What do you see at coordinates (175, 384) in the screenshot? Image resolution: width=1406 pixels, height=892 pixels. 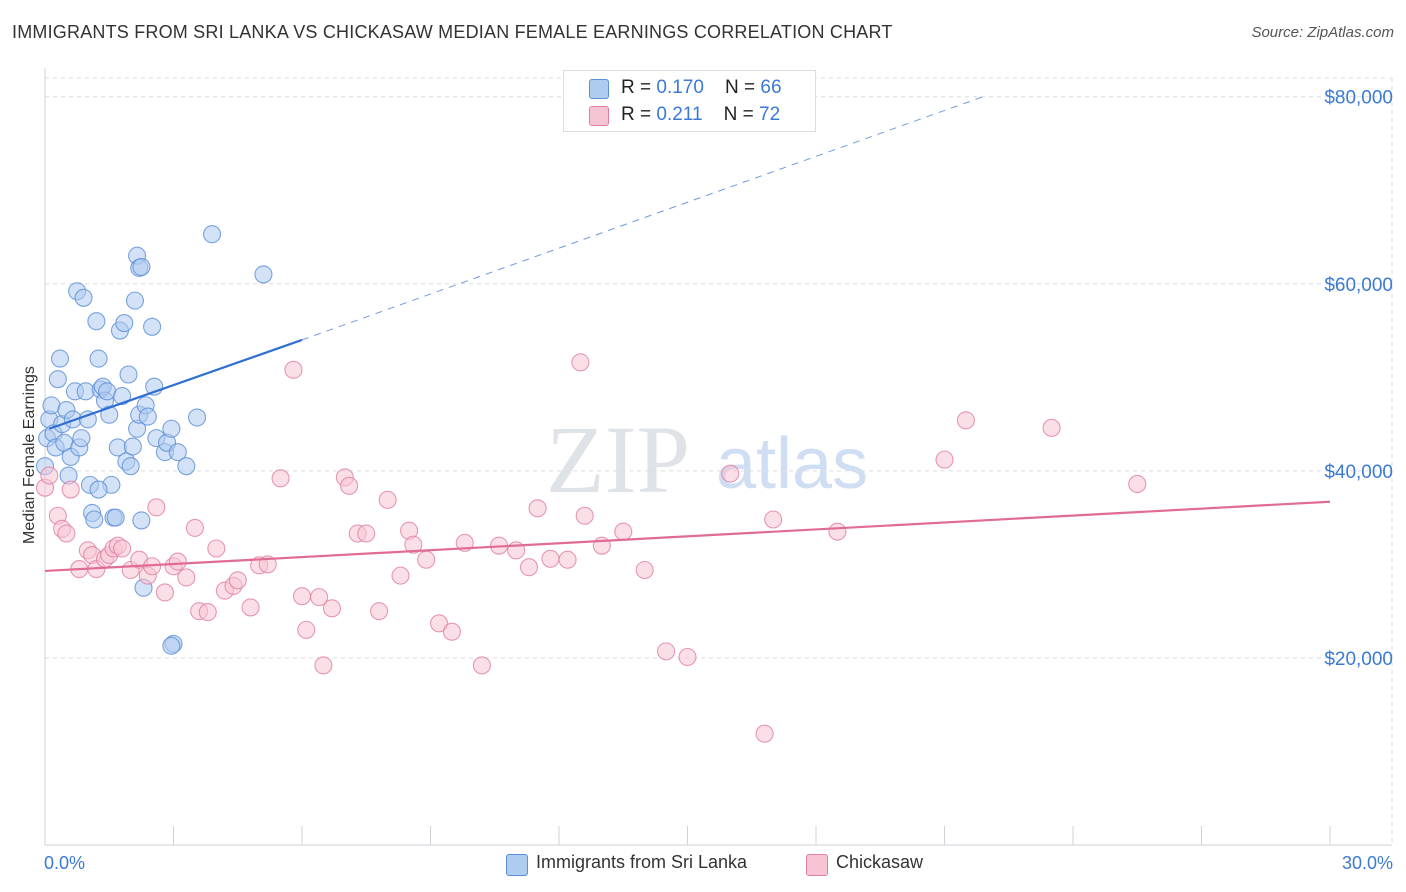 I see `sri-lanka-trend-line` at bounding box center [175, 384].